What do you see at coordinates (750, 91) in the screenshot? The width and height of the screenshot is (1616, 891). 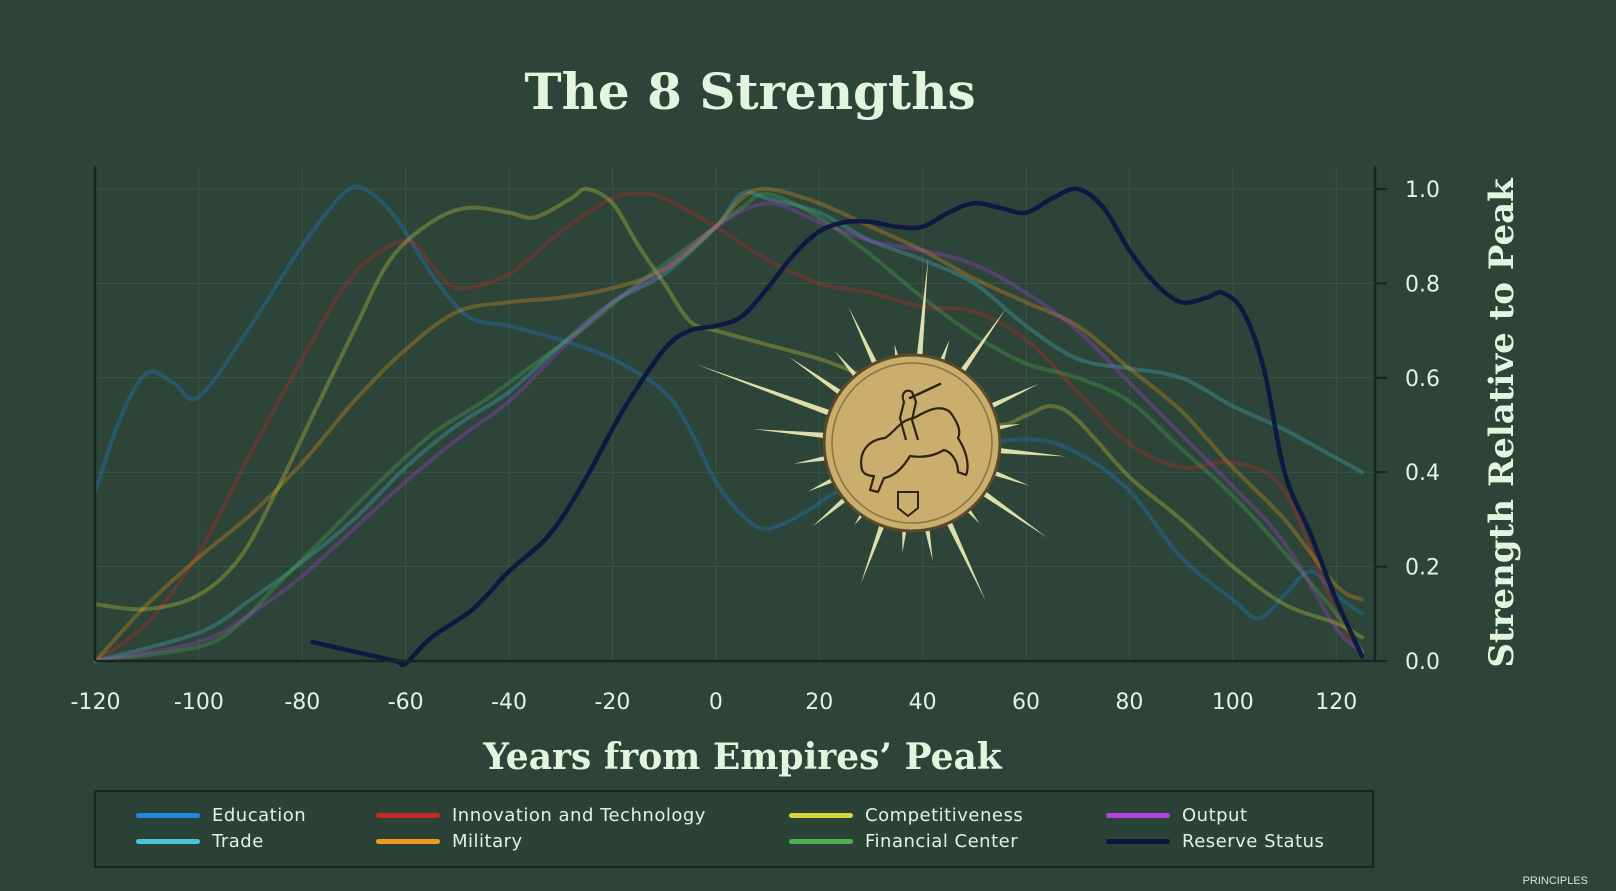 I see `chart-title: The 8 Strengths` at bounding box center [750, 91].